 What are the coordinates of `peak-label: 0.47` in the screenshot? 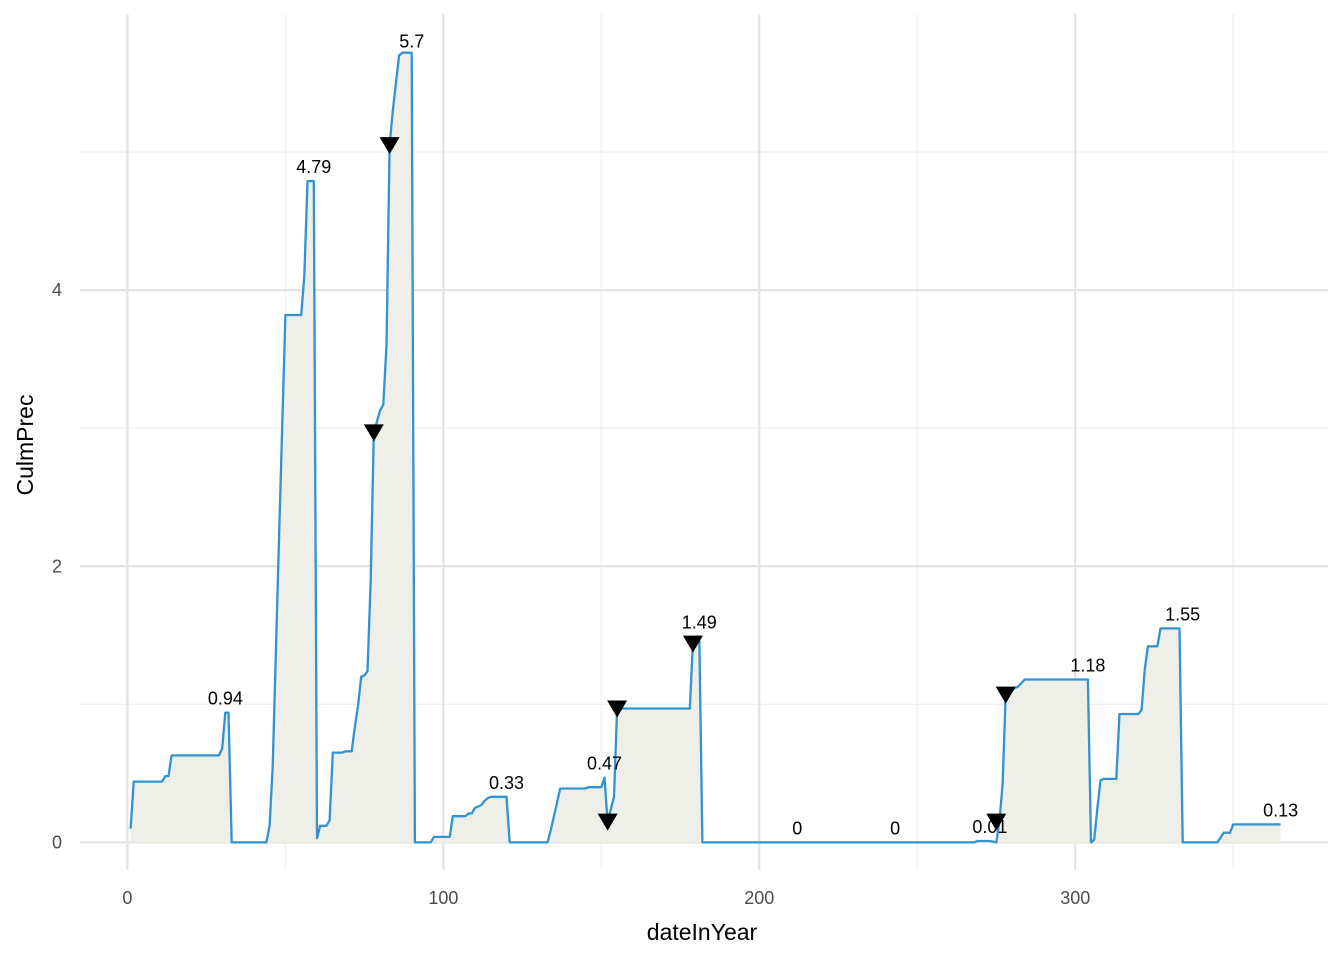 It's located at (604, 763).